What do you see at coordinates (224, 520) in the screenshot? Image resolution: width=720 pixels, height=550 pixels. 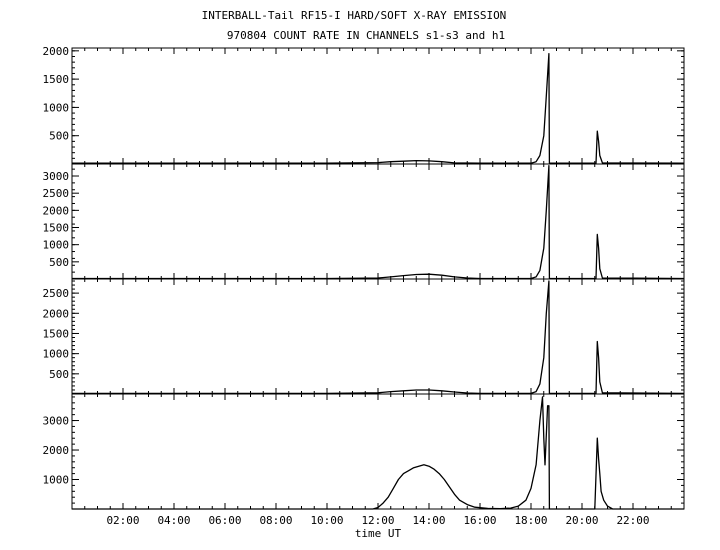 I see `x-tick-label: 06:00` at bounding box center [224, 520].